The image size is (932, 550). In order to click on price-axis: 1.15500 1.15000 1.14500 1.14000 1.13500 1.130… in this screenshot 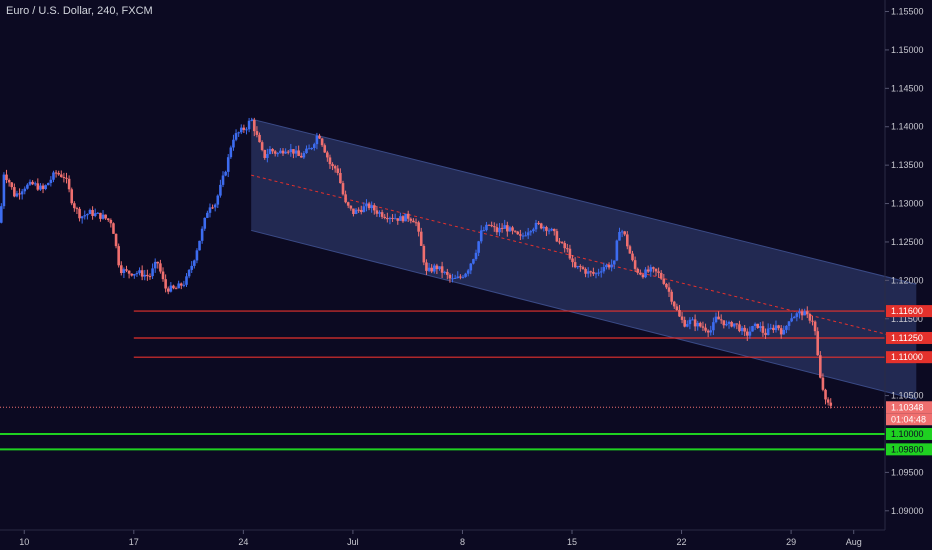, I will do `click(904, 265)`.